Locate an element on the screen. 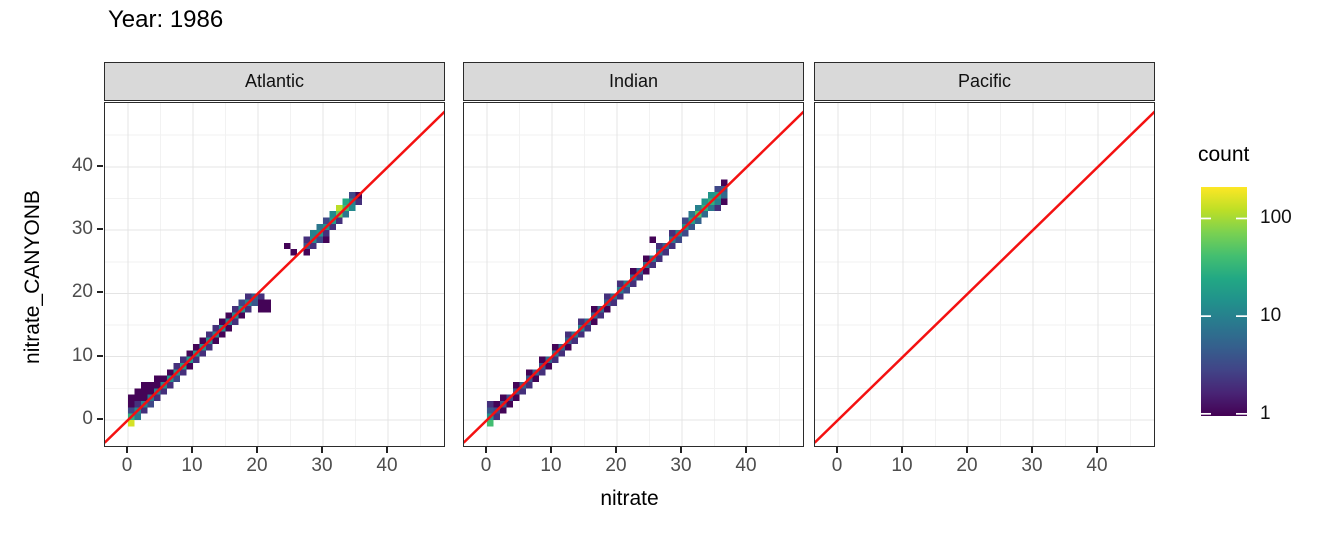 Image resolution: width=1344 pixels, height=537 pixels. strip-label: Indian is located at coordinates (633, 81).